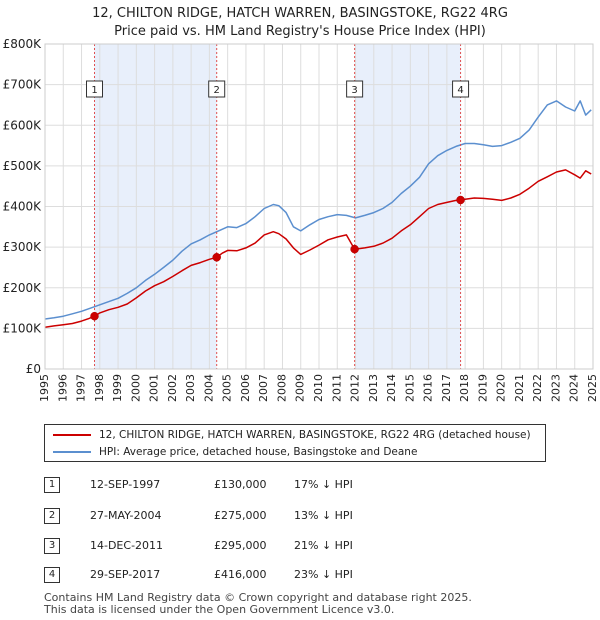  I want to click on x-tick-label: 2005, so click(227, 388).